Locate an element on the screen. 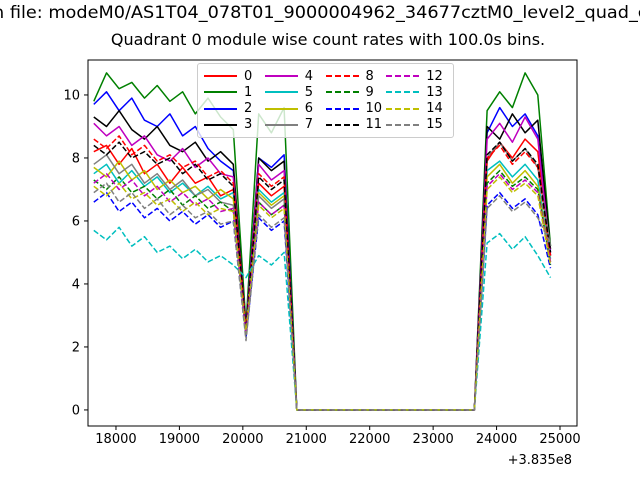  legend-label: 0 is located at coordinates (248, 76).